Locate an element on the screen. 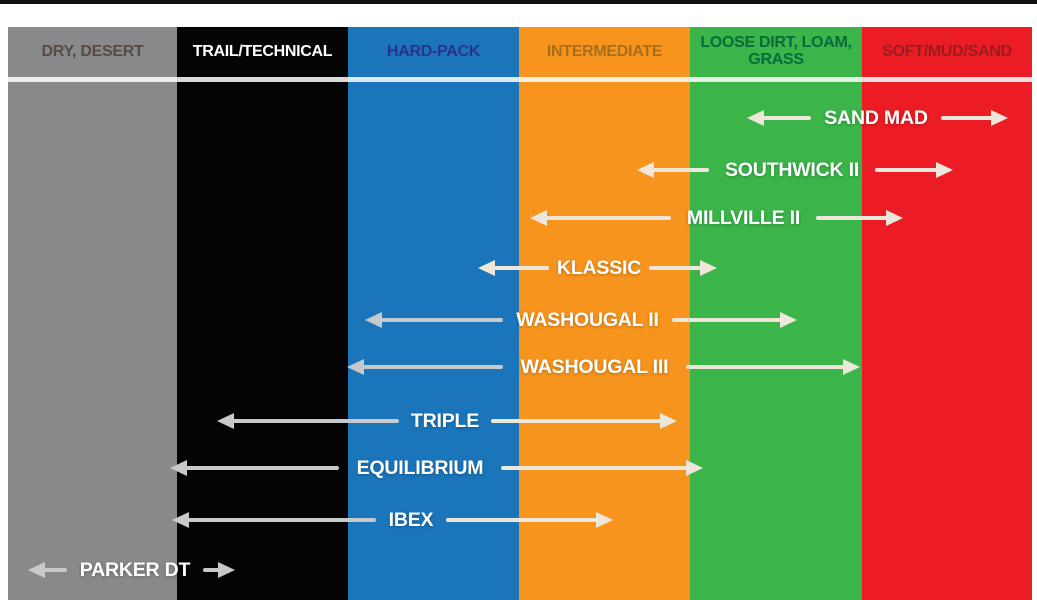  column-header-label: SOFT/MUD/SAND is located at coordinates (947, 51).